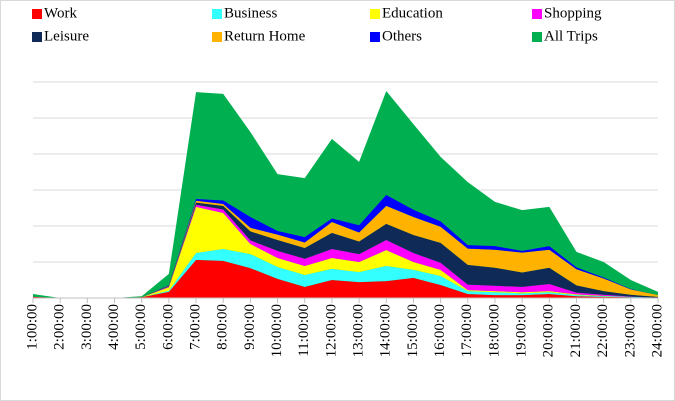 The height and width of the screenshot is (401, 675). I want to click on x-tick-label: 7:00:00, so click(195, 327).